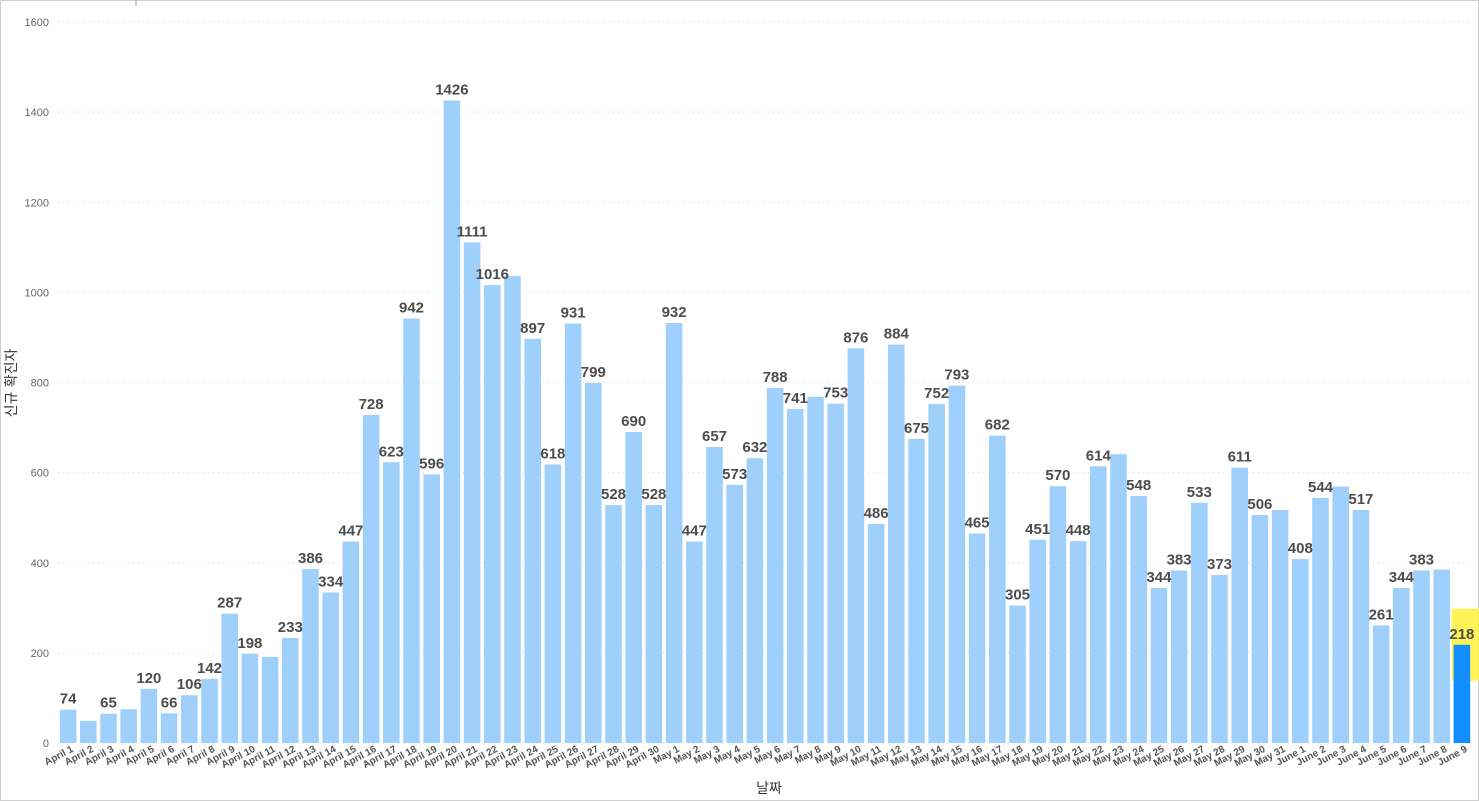  What do you see at coordinates (40, 564) in the screenshot?
I see `y-tick-label: 400` at bounding box center [40, 564].